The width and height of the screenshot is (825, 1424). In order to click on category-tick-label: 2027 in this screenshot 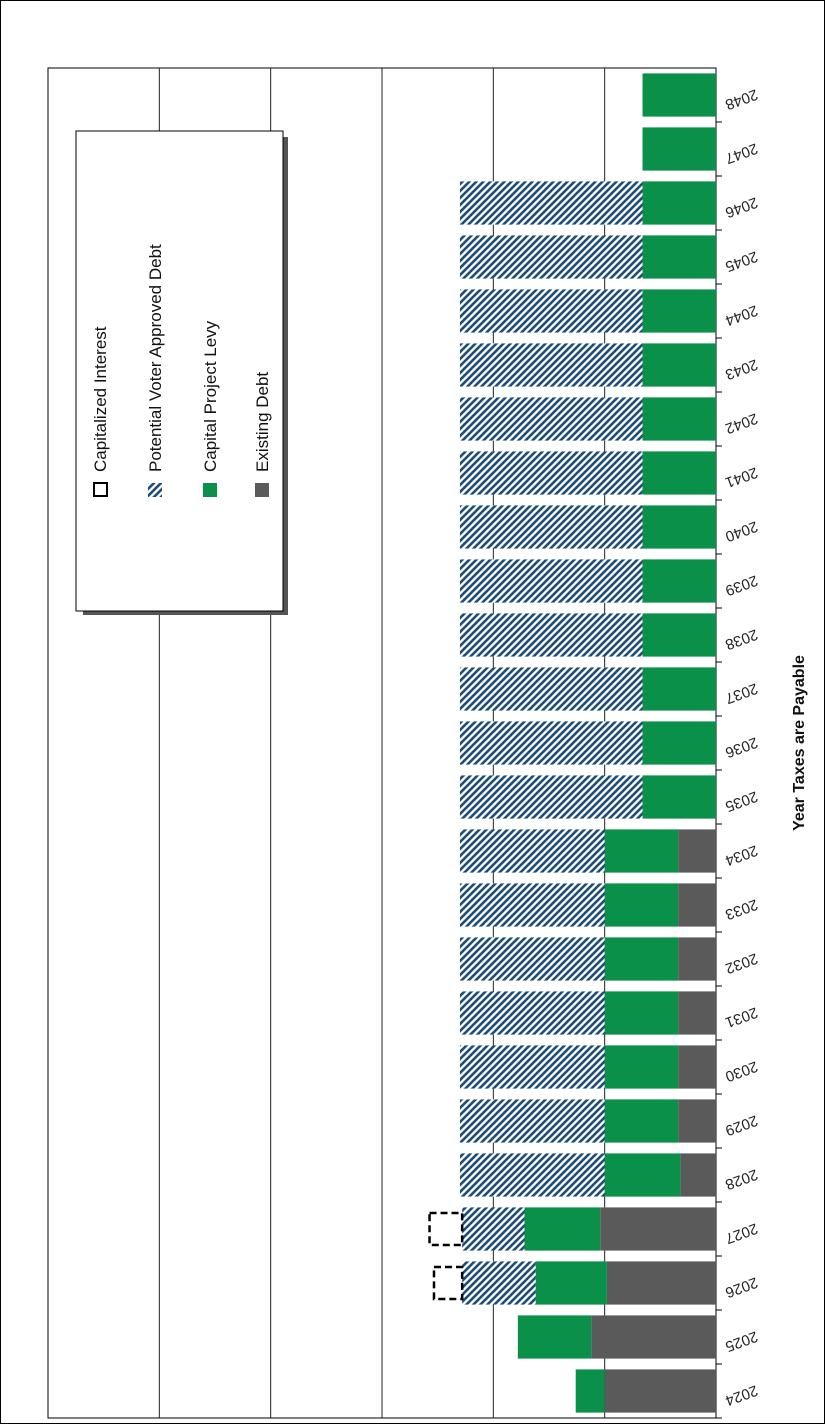, I will do `click(741, 1233)`.